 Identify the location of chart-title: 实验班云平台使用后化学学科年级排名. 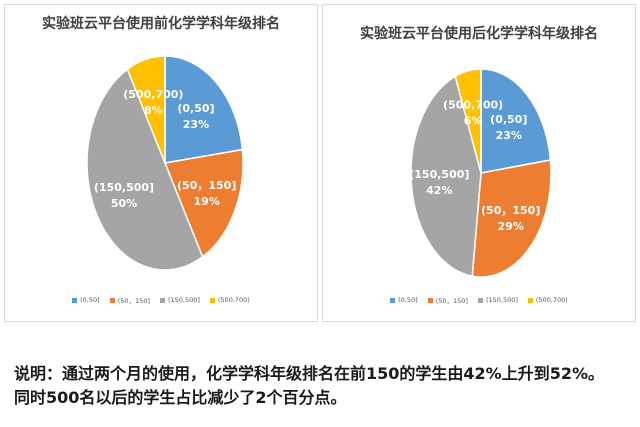
(479, 34).